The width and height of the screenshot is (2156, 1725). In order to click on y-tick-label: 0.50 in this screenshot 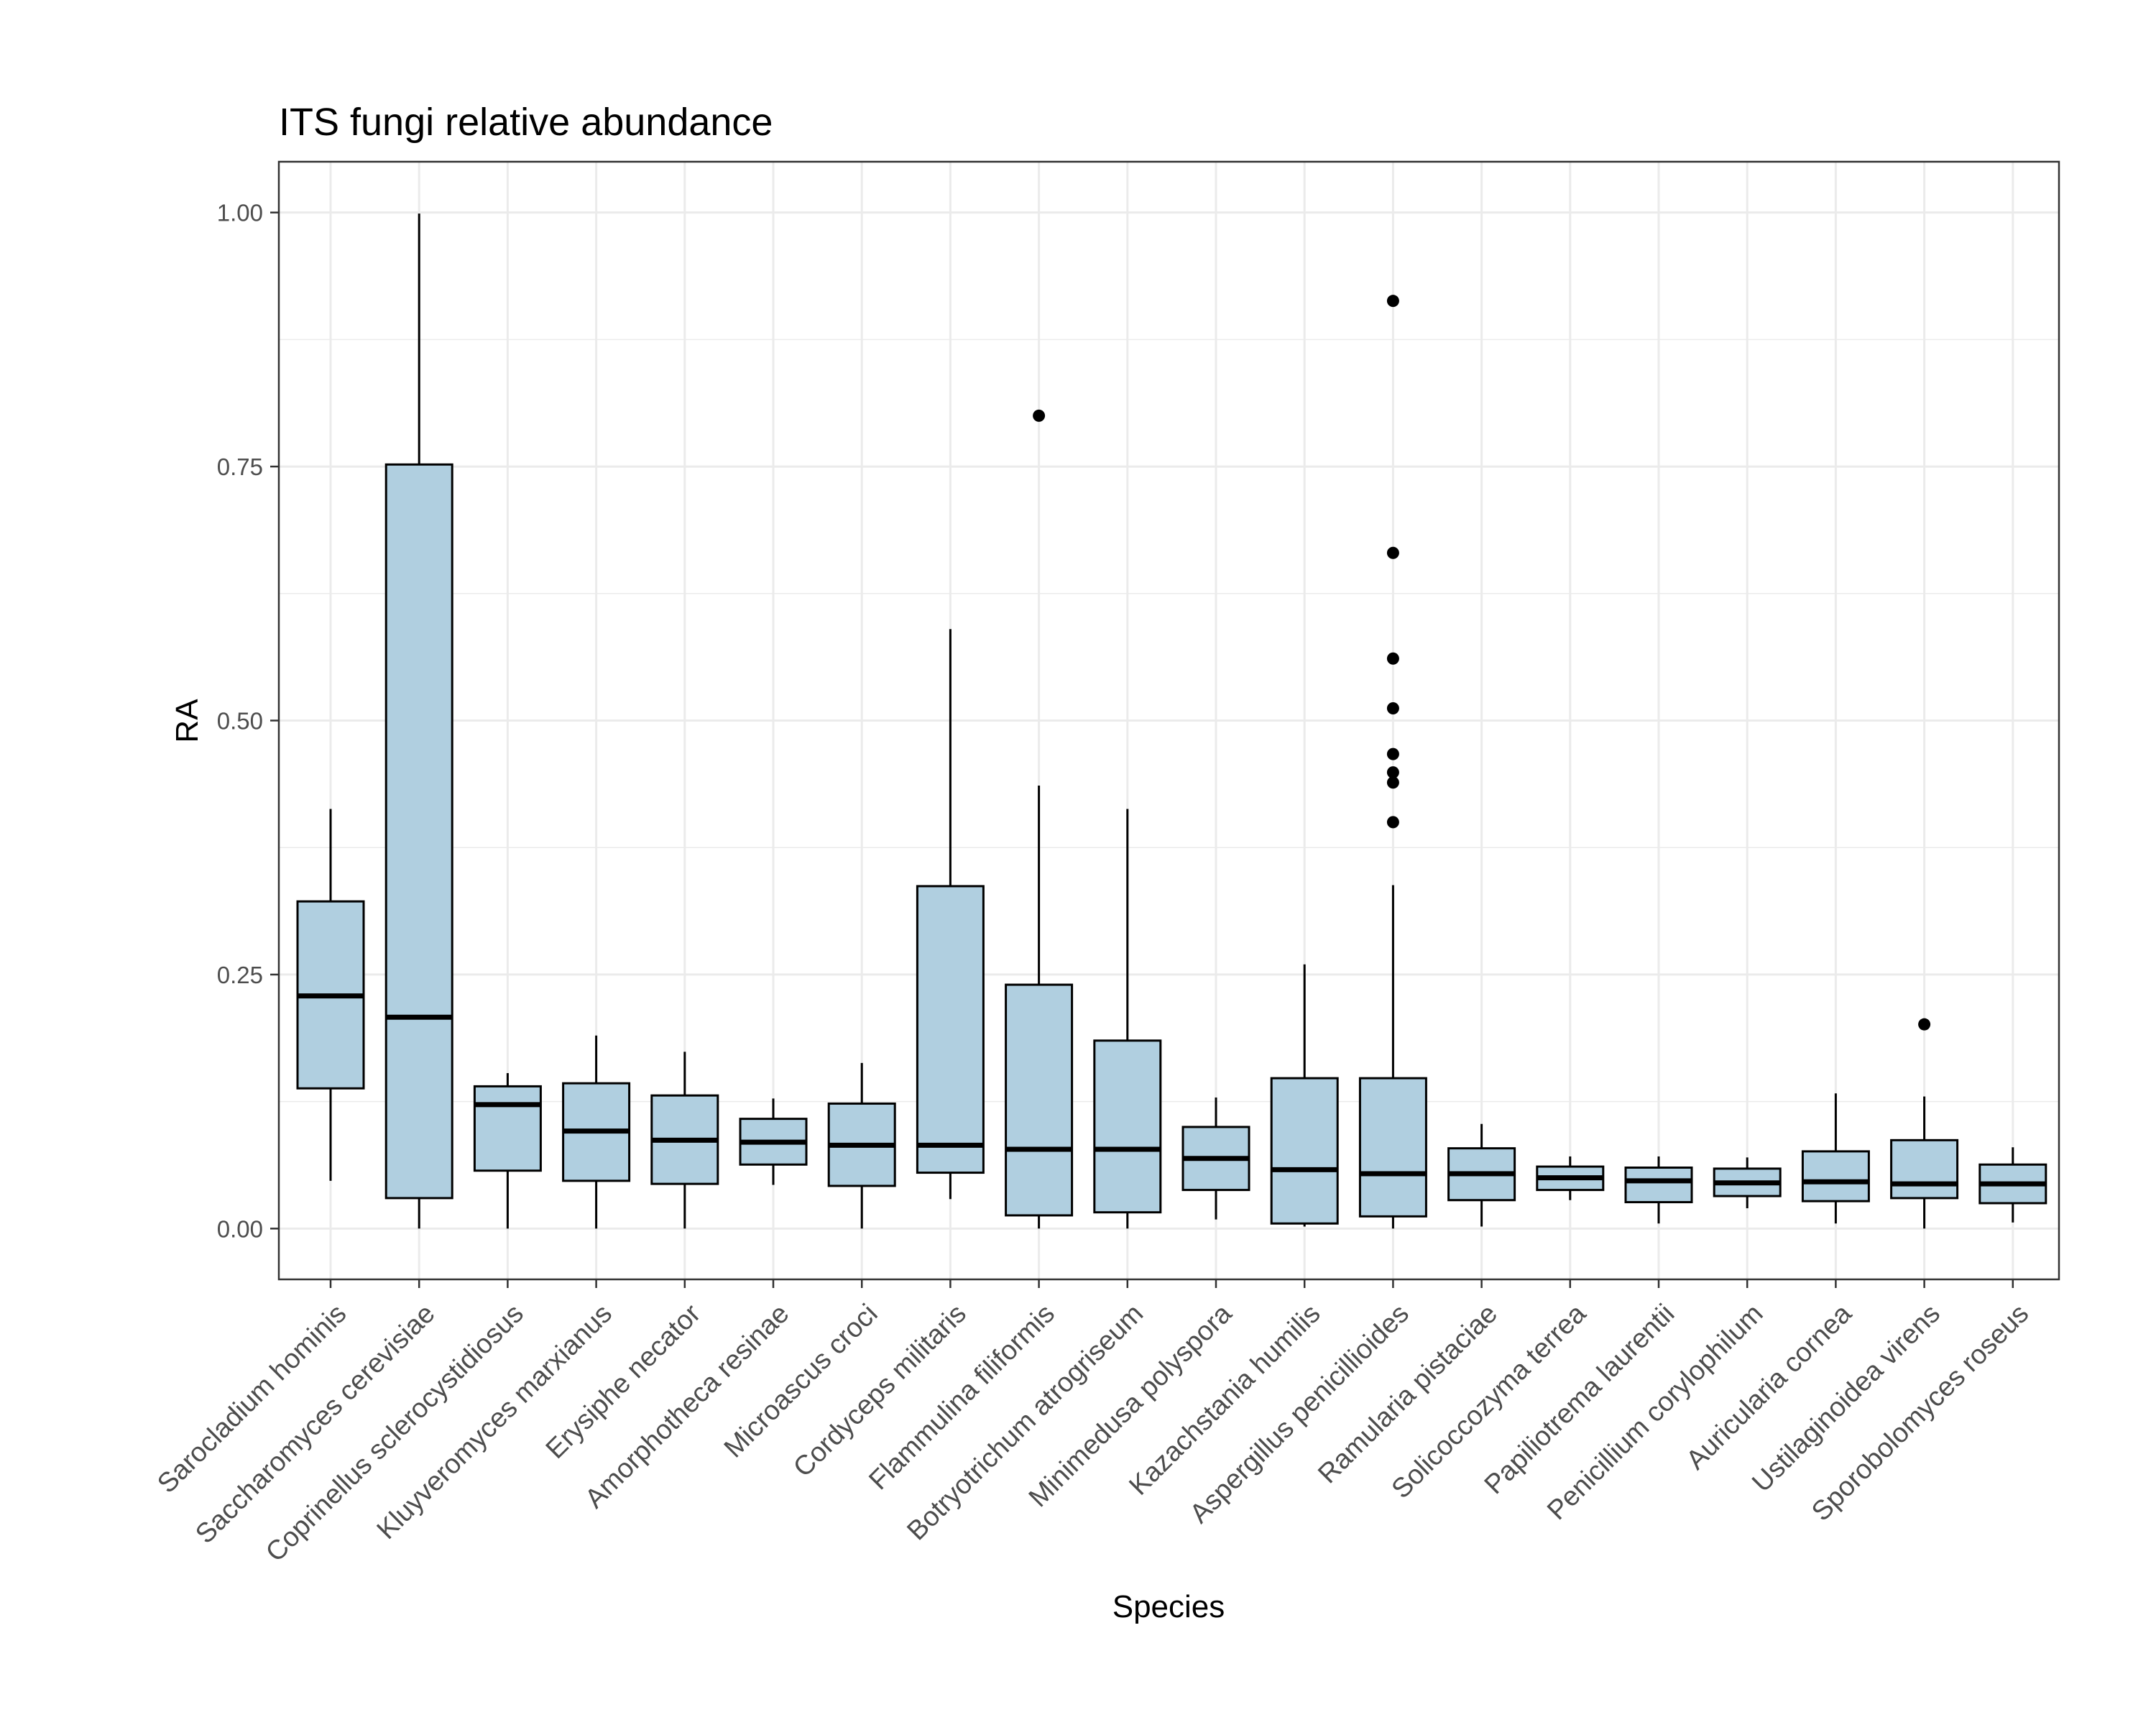, I will do `click(240, 721)`.